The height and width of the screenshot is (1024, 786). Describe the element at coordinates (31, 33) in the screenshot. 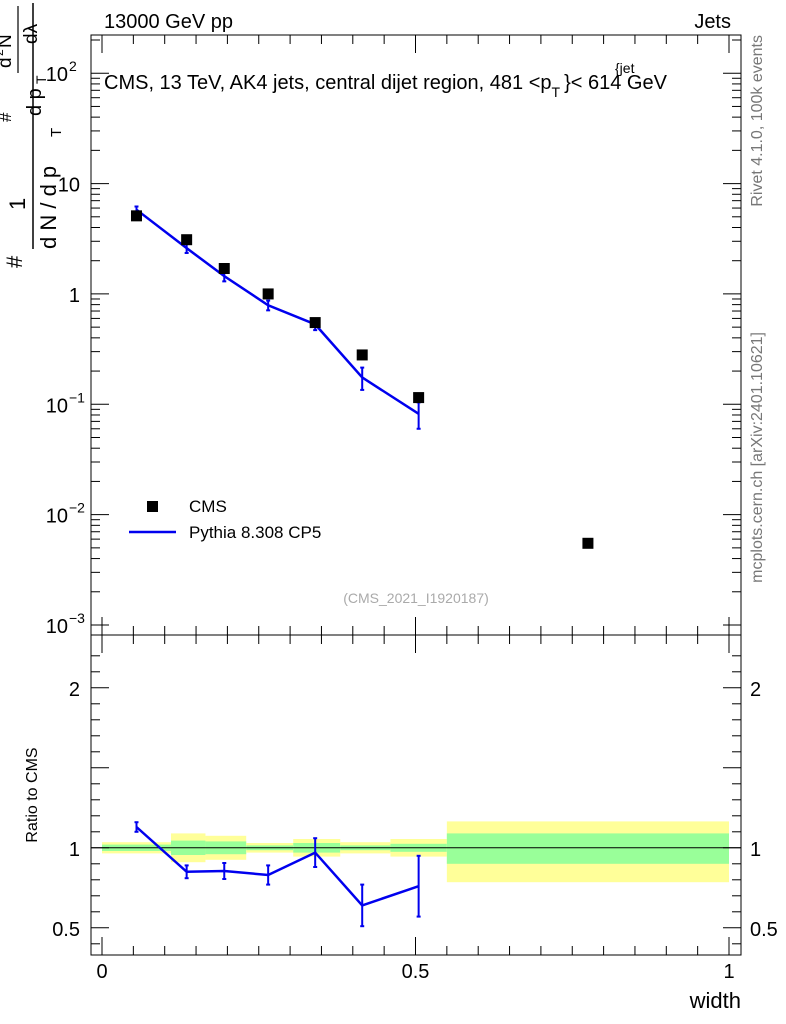

I see `ylabel-dlambda: dλ` at that location.